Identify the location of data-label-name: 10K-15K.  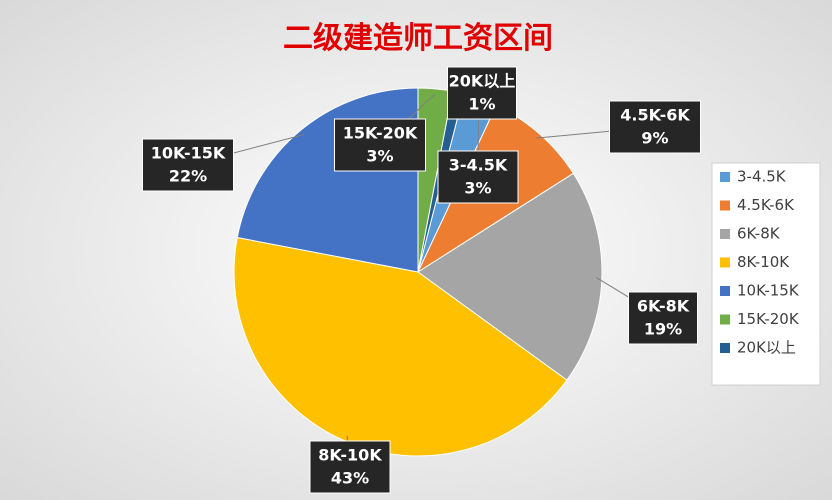
(188, 153).